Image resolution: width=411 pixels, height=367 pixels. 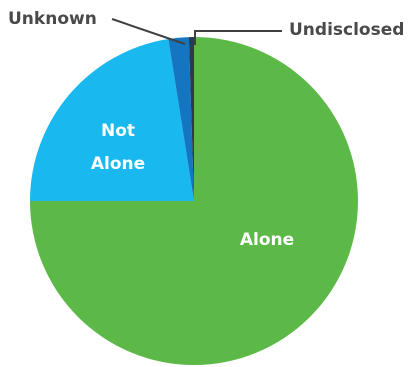 What do you see at coordinates (238, 37) in the screenshot?
I see `leader-line-undisclosed` at bounding box center [238, 37].